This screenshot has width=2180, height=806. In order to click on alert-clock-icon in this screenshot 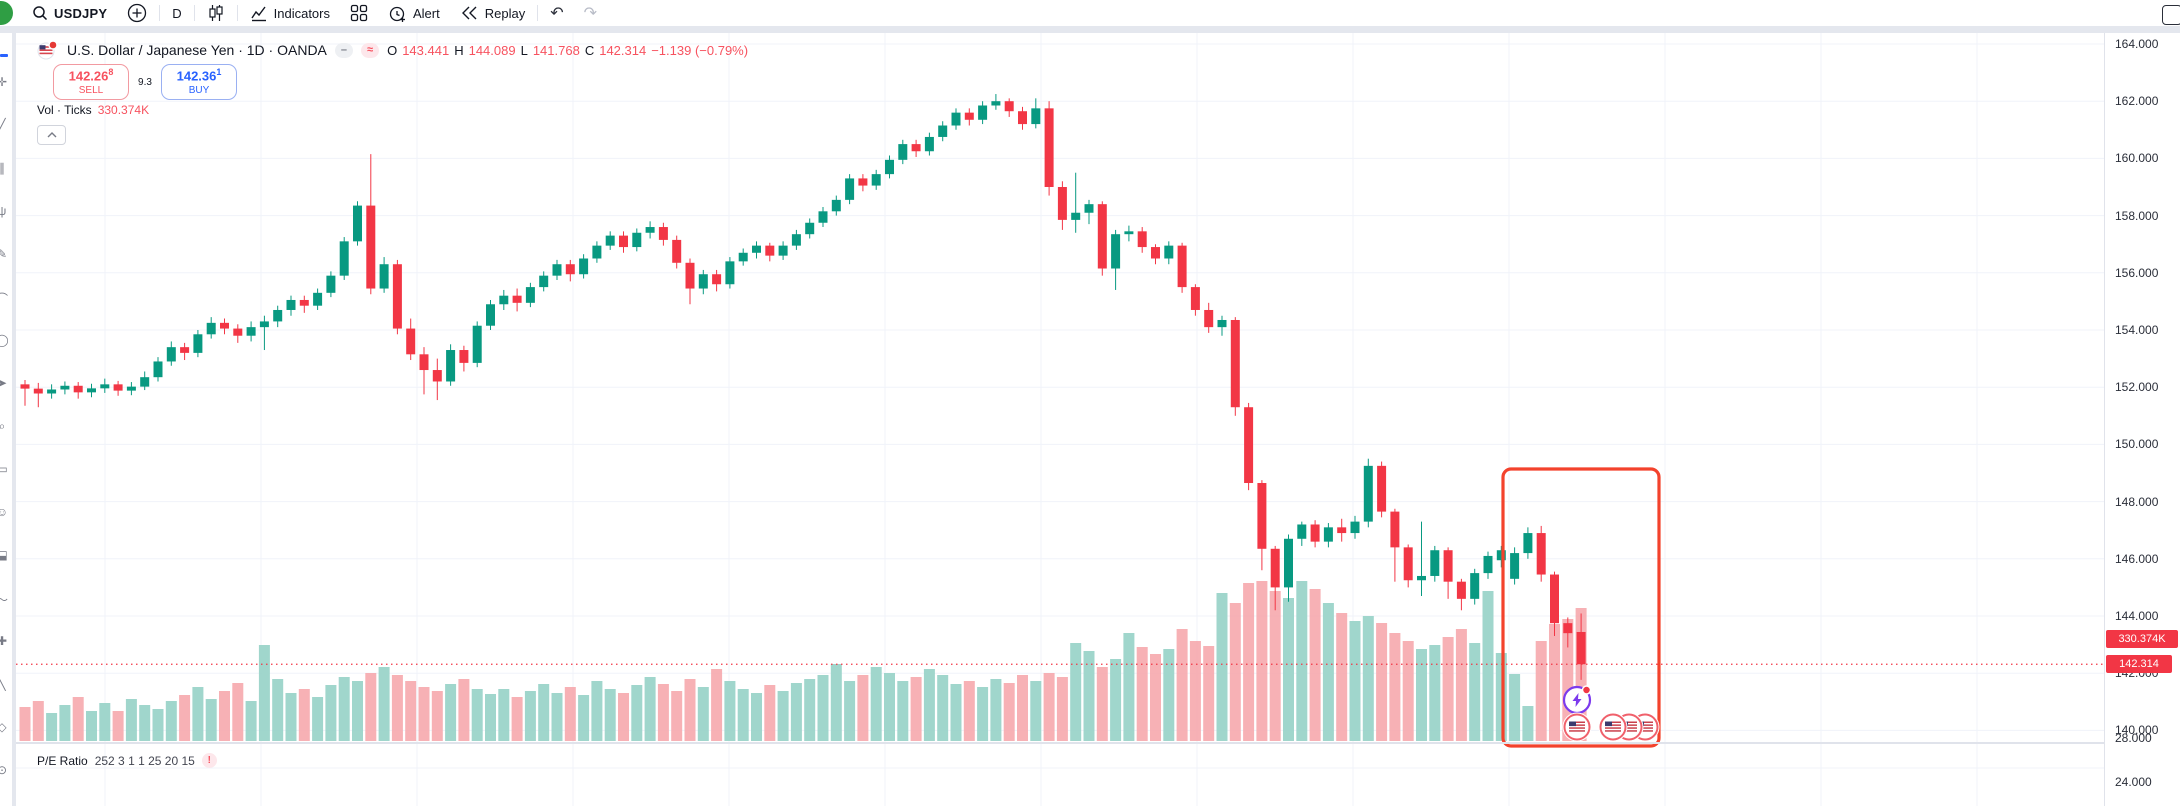, I will do `click(397, 14)`.